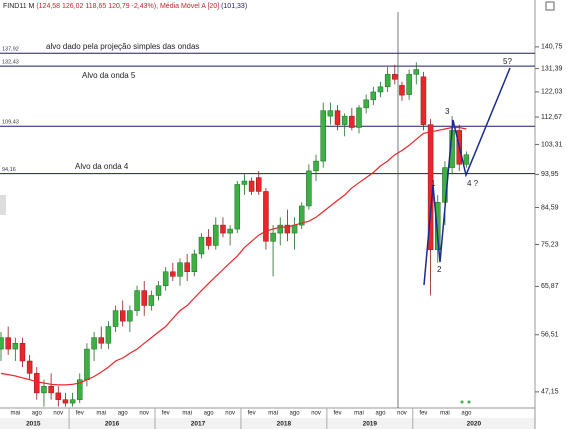 The height and width of the screenshot is (429, 567). Describe the element at coordinates (469, 402) in the screenshot. I see `signal-dot` at that location.